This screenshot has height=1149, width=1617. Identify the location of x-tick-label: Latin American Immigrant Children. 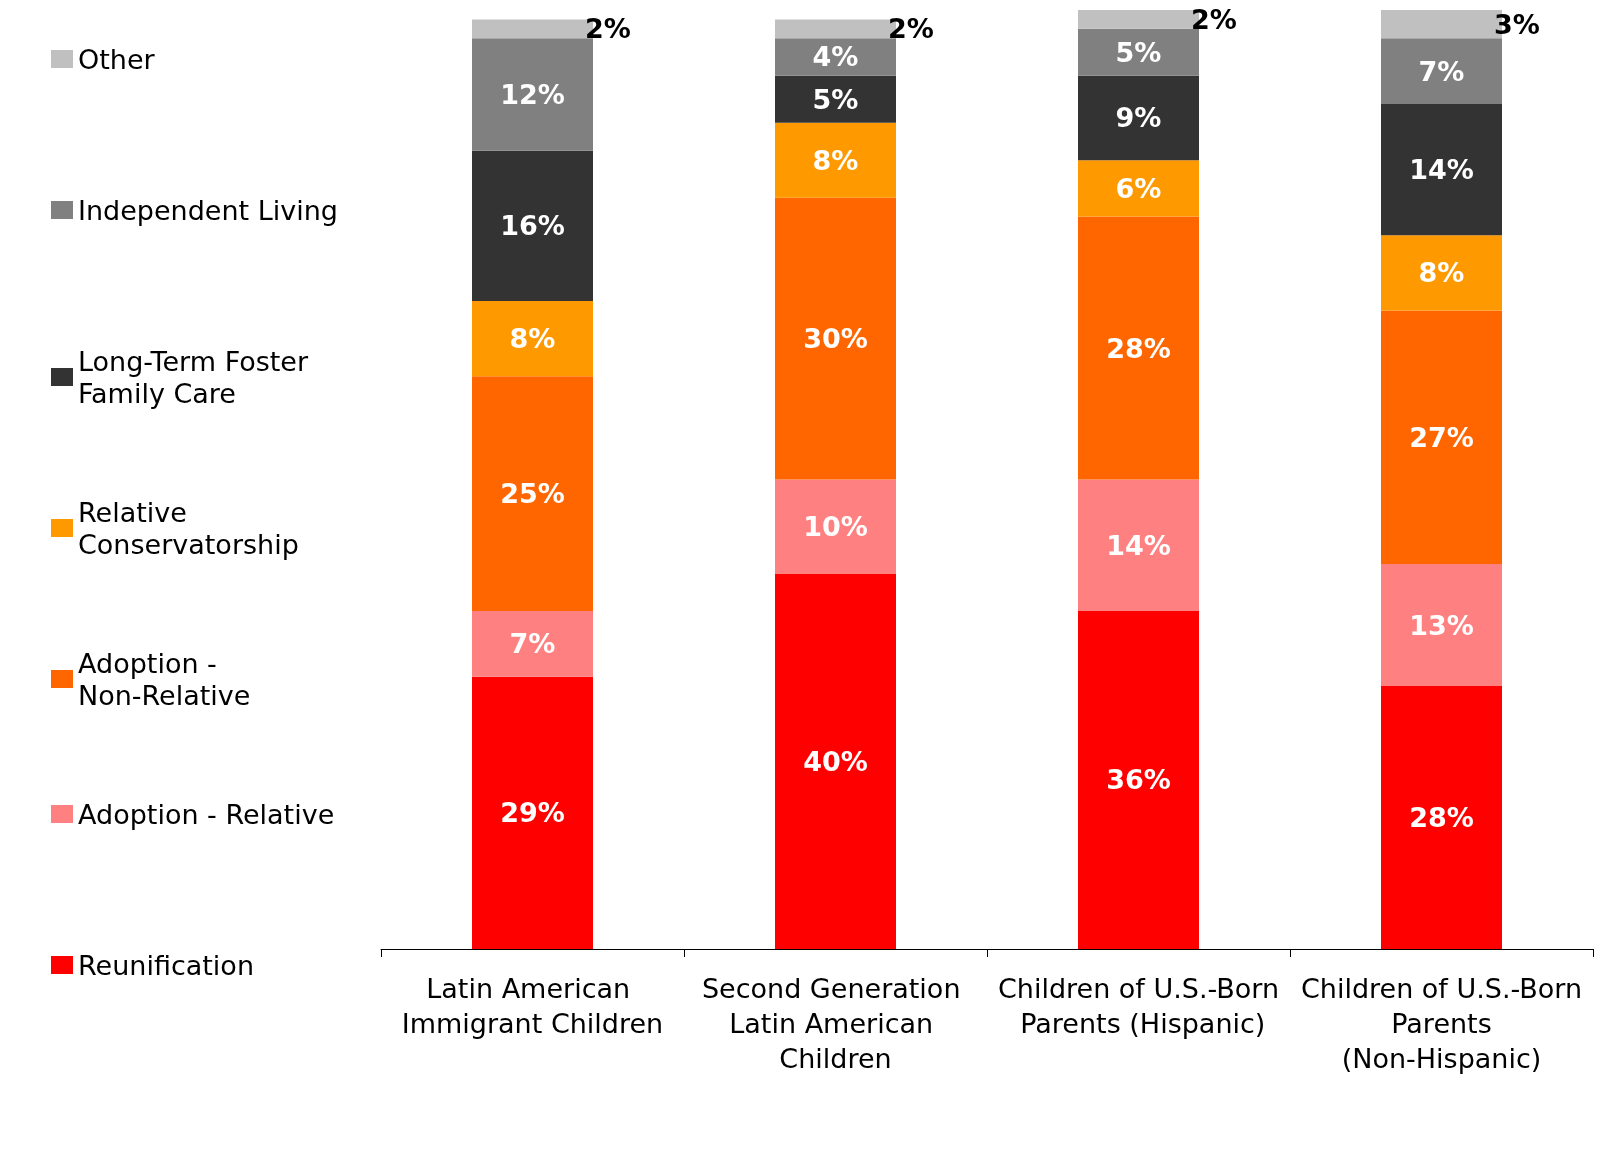
(532, 1006).